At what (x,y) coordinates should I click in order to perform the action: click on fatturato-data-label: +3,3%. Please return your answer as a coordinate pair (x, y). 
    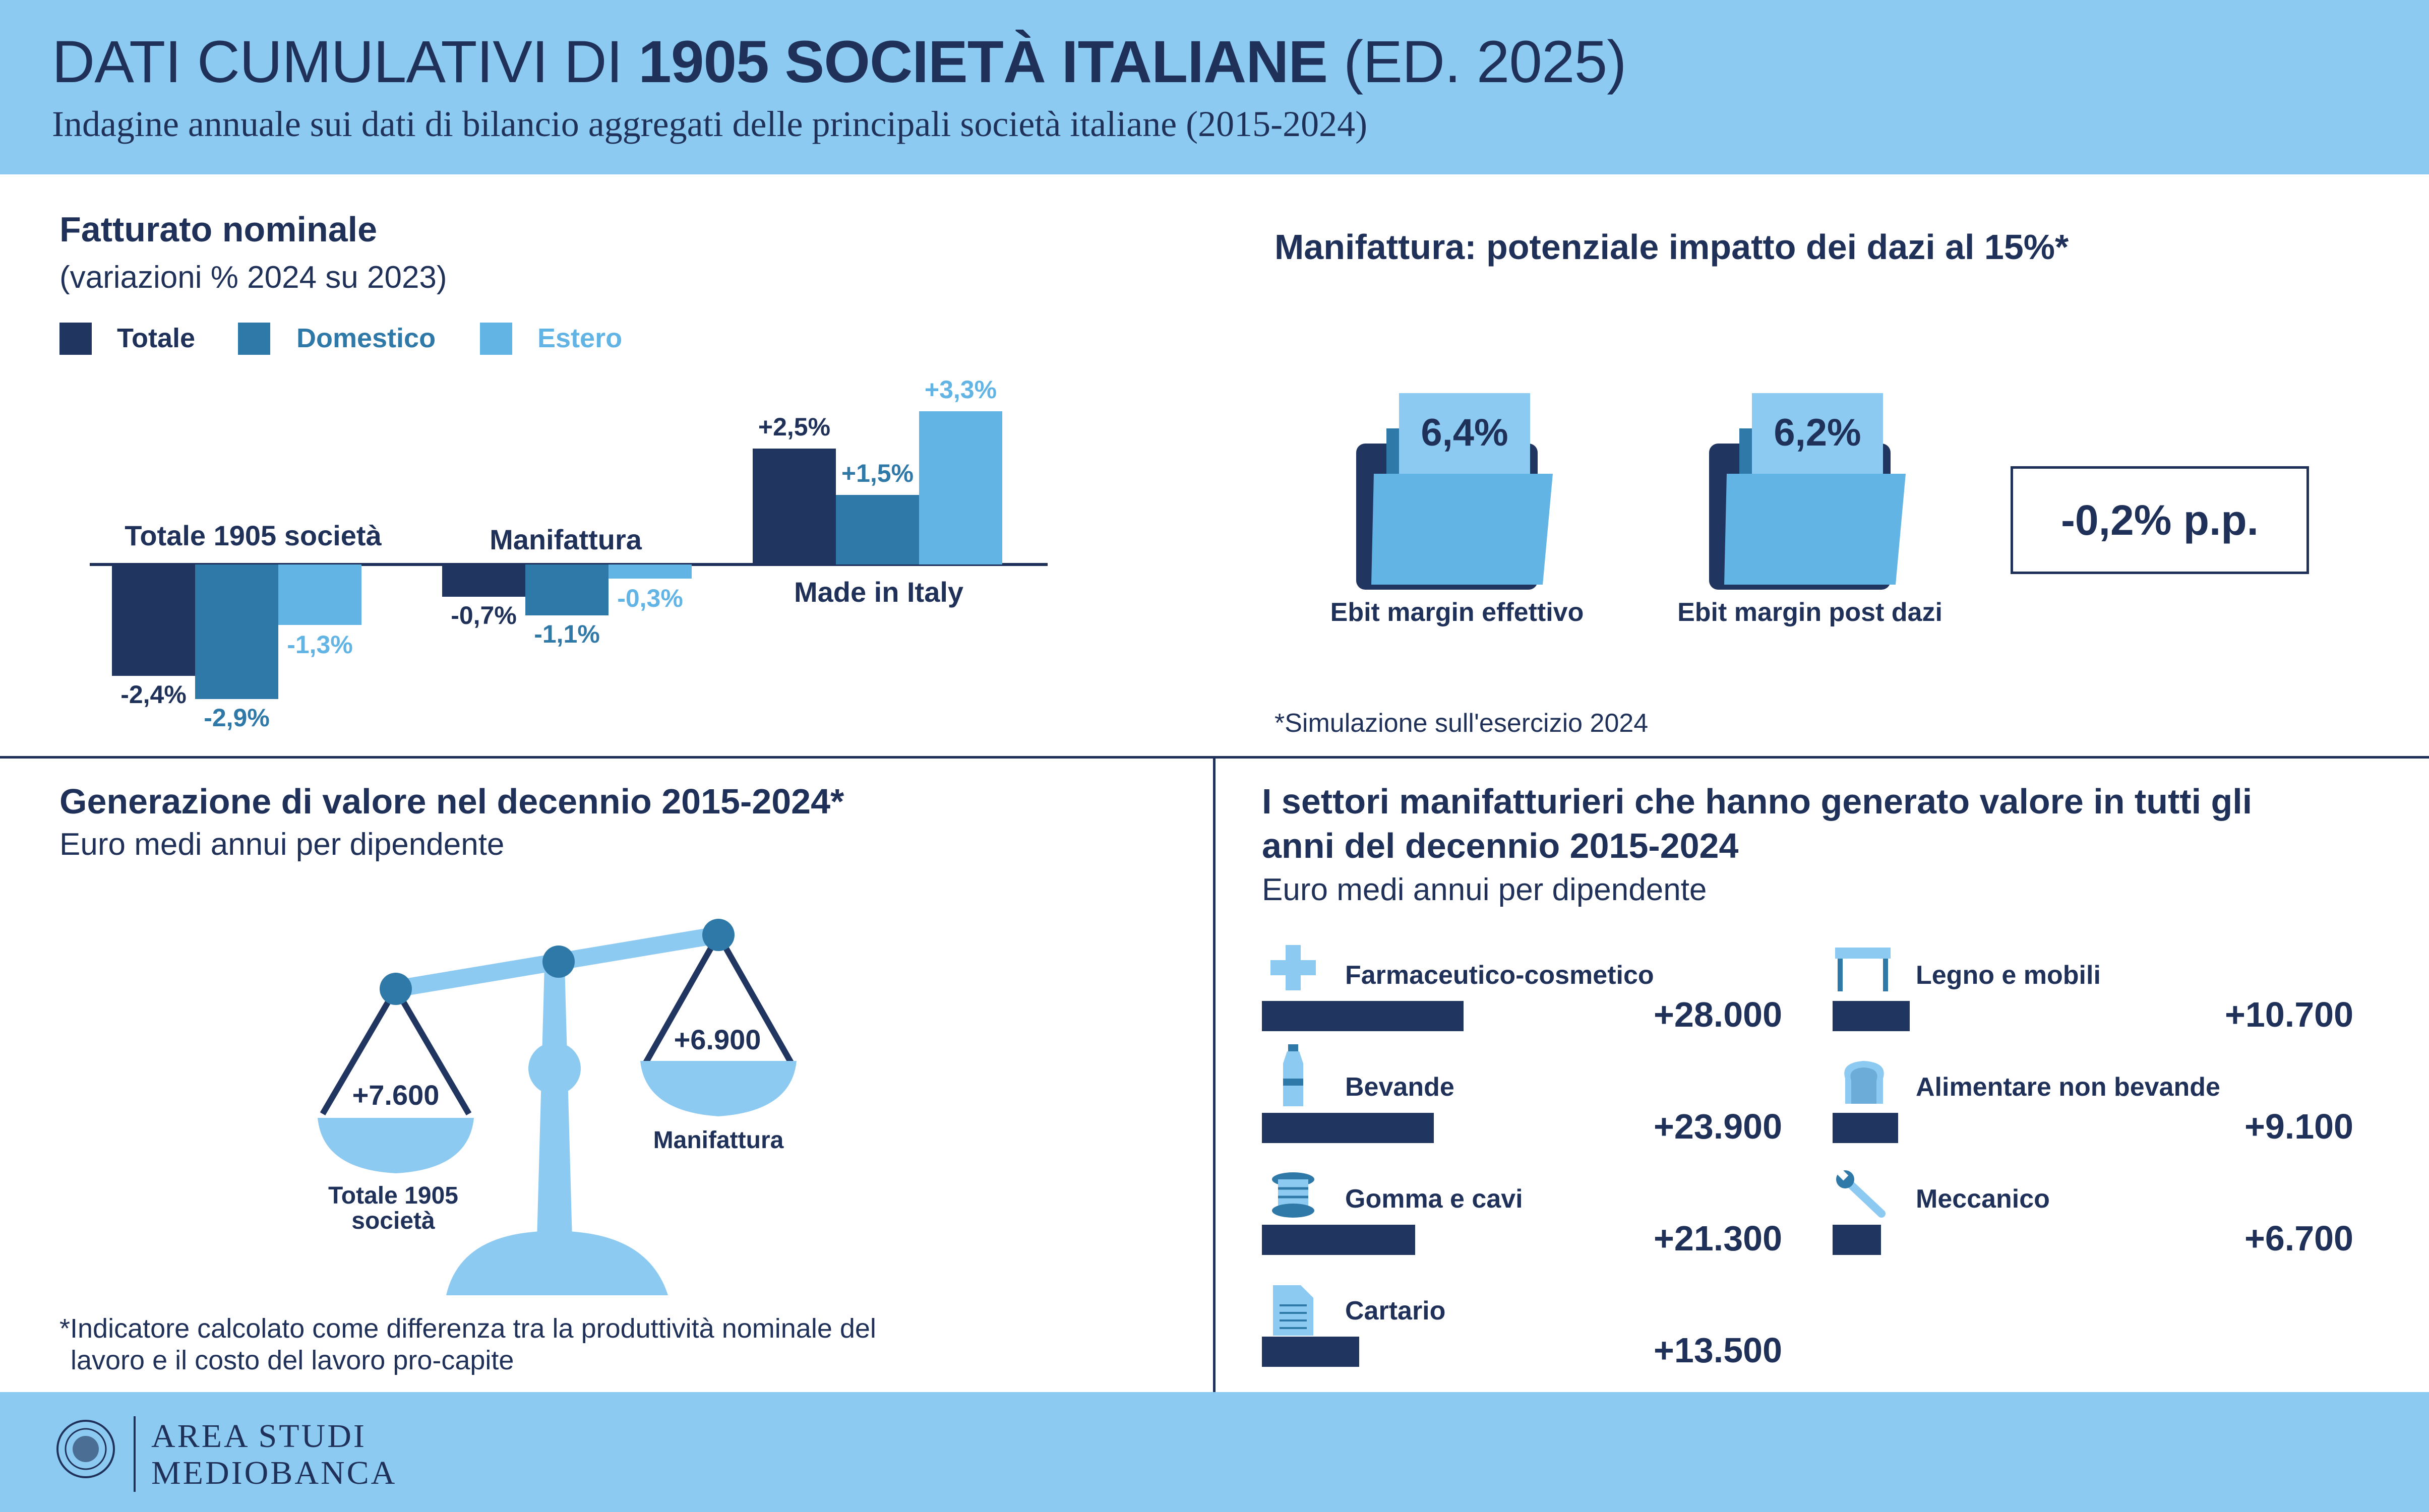
    Looking at the image, I should click on (960, 389).